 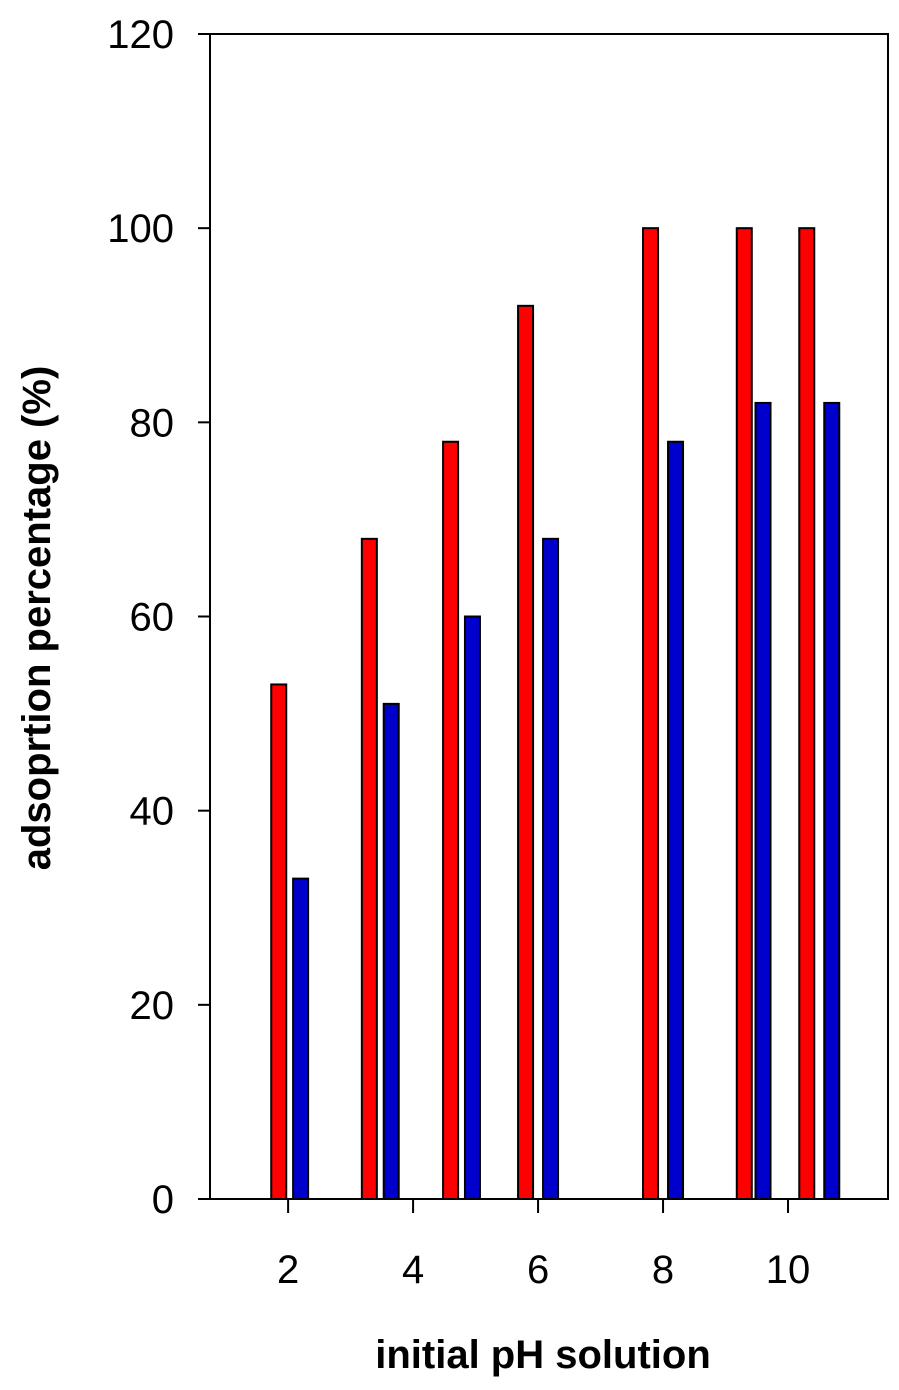 What do you see at coordinates (543, 1355) in the screenshot?
I see `x-axis-title: initial pH solution` at bounding box center [543, 1355].